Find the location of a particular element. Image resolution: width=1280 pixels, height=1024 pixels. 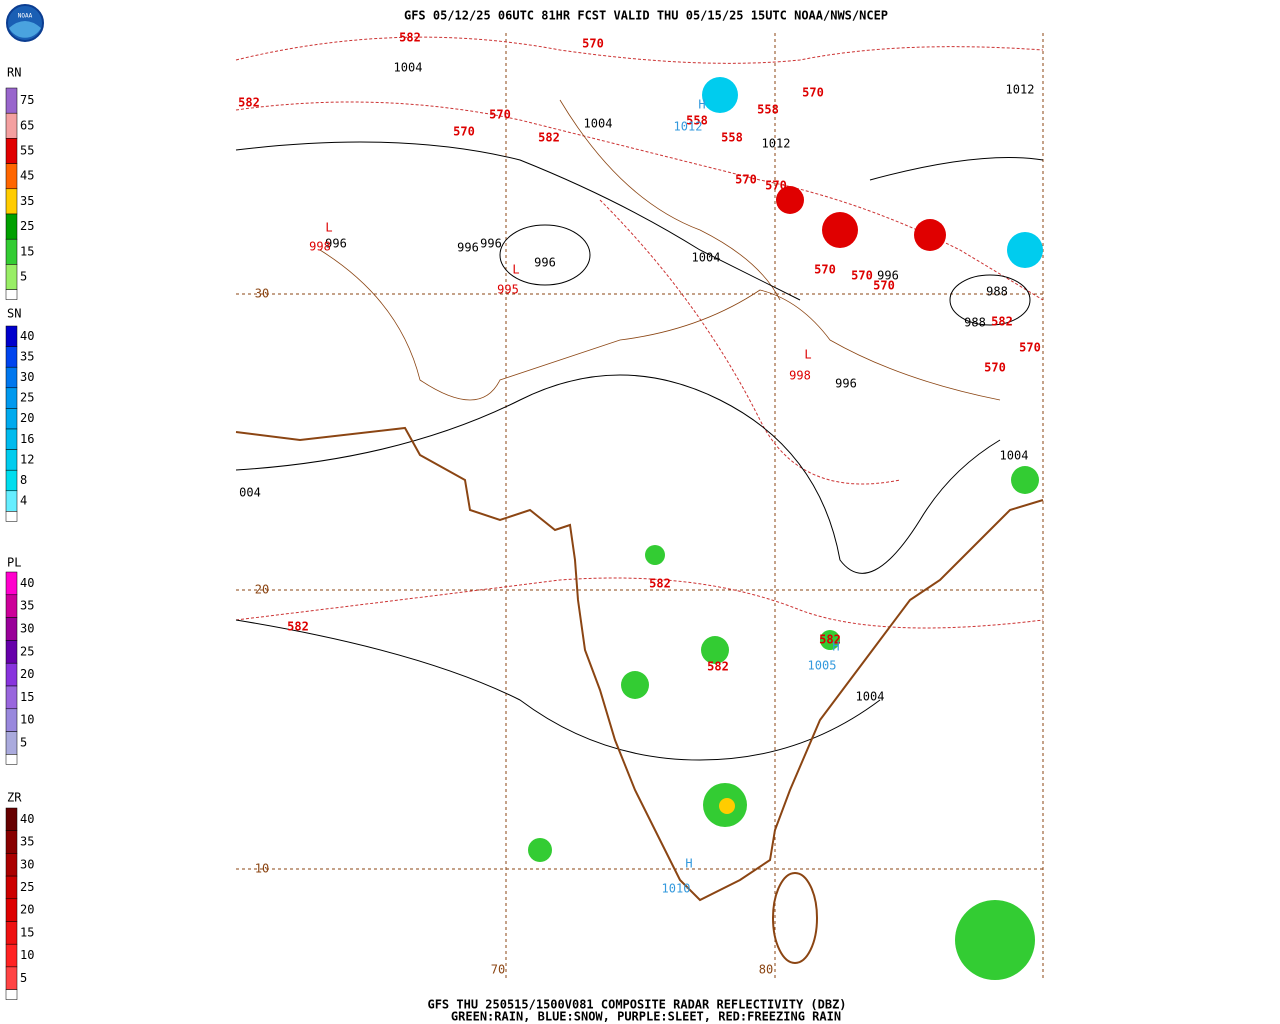

legend-title: PL is located at coordinates (14, 563).